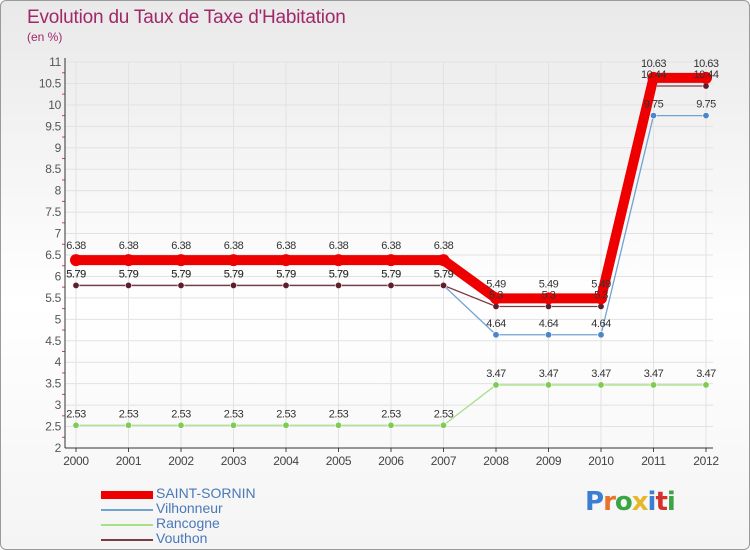  Describe the element at coordinates (58, 362) in the screenshot. I see `y-tick-label: 4` at that location.